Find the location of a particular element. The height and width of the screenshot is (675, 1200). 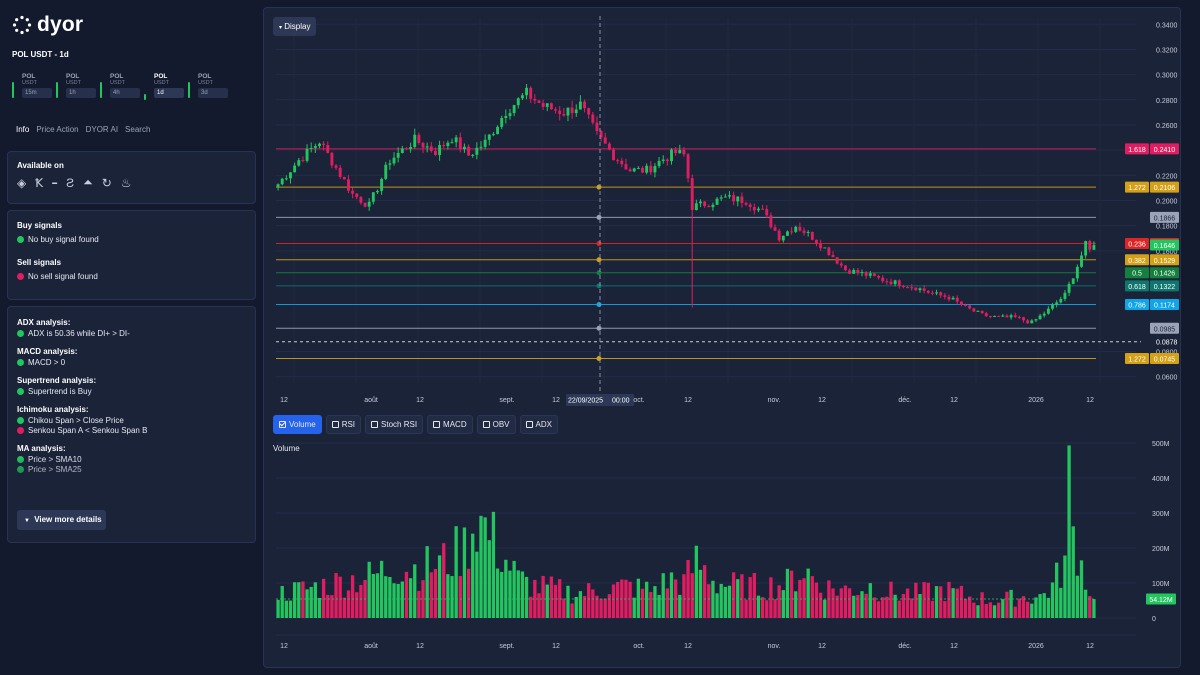

tab-search: Search is located at coordinates (138, 129).